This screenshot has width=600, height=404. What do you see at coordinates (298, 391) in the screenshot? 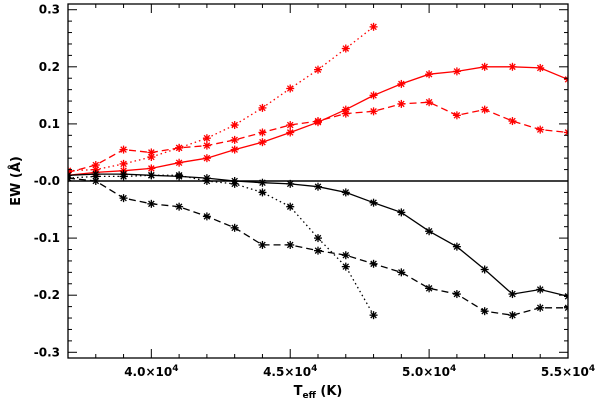
I see `x-axis-label-main: T` at bounding box center [298, 391].